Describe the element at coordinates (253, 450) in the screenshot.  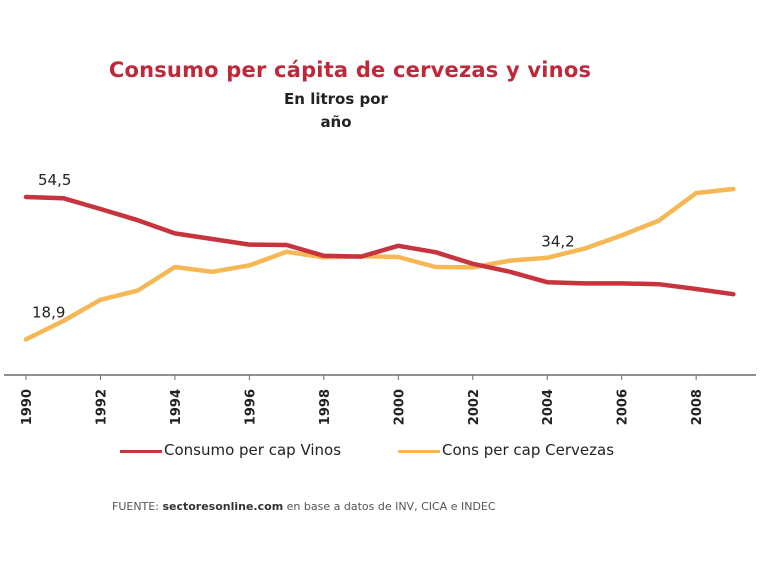
I see `legend-label-vinos: Consumo per cap Vinos` at that location.